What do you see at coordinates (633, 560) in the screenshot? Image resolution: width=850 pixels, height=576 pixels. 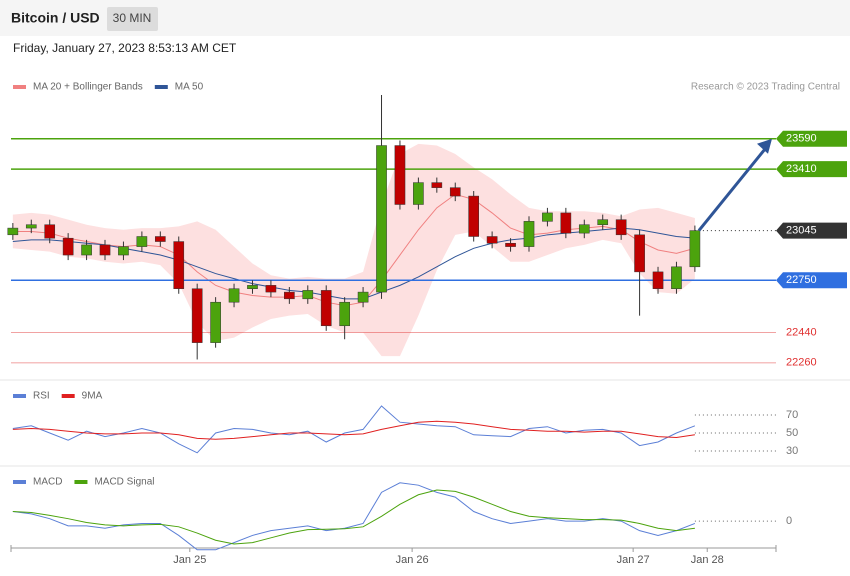 I see `x-tick-label: Jan 27` at bounding box center [633, 560].